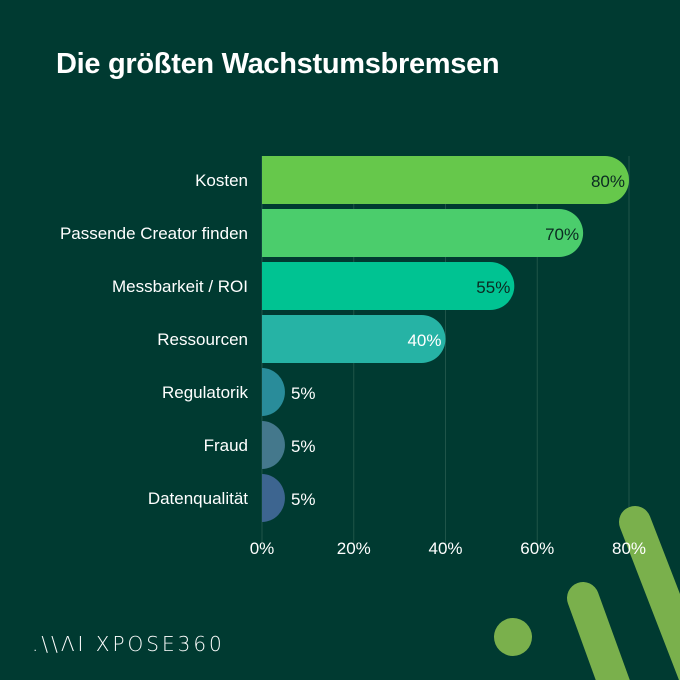  I want to click on x-tick-label: 20%, so click(354, 548).